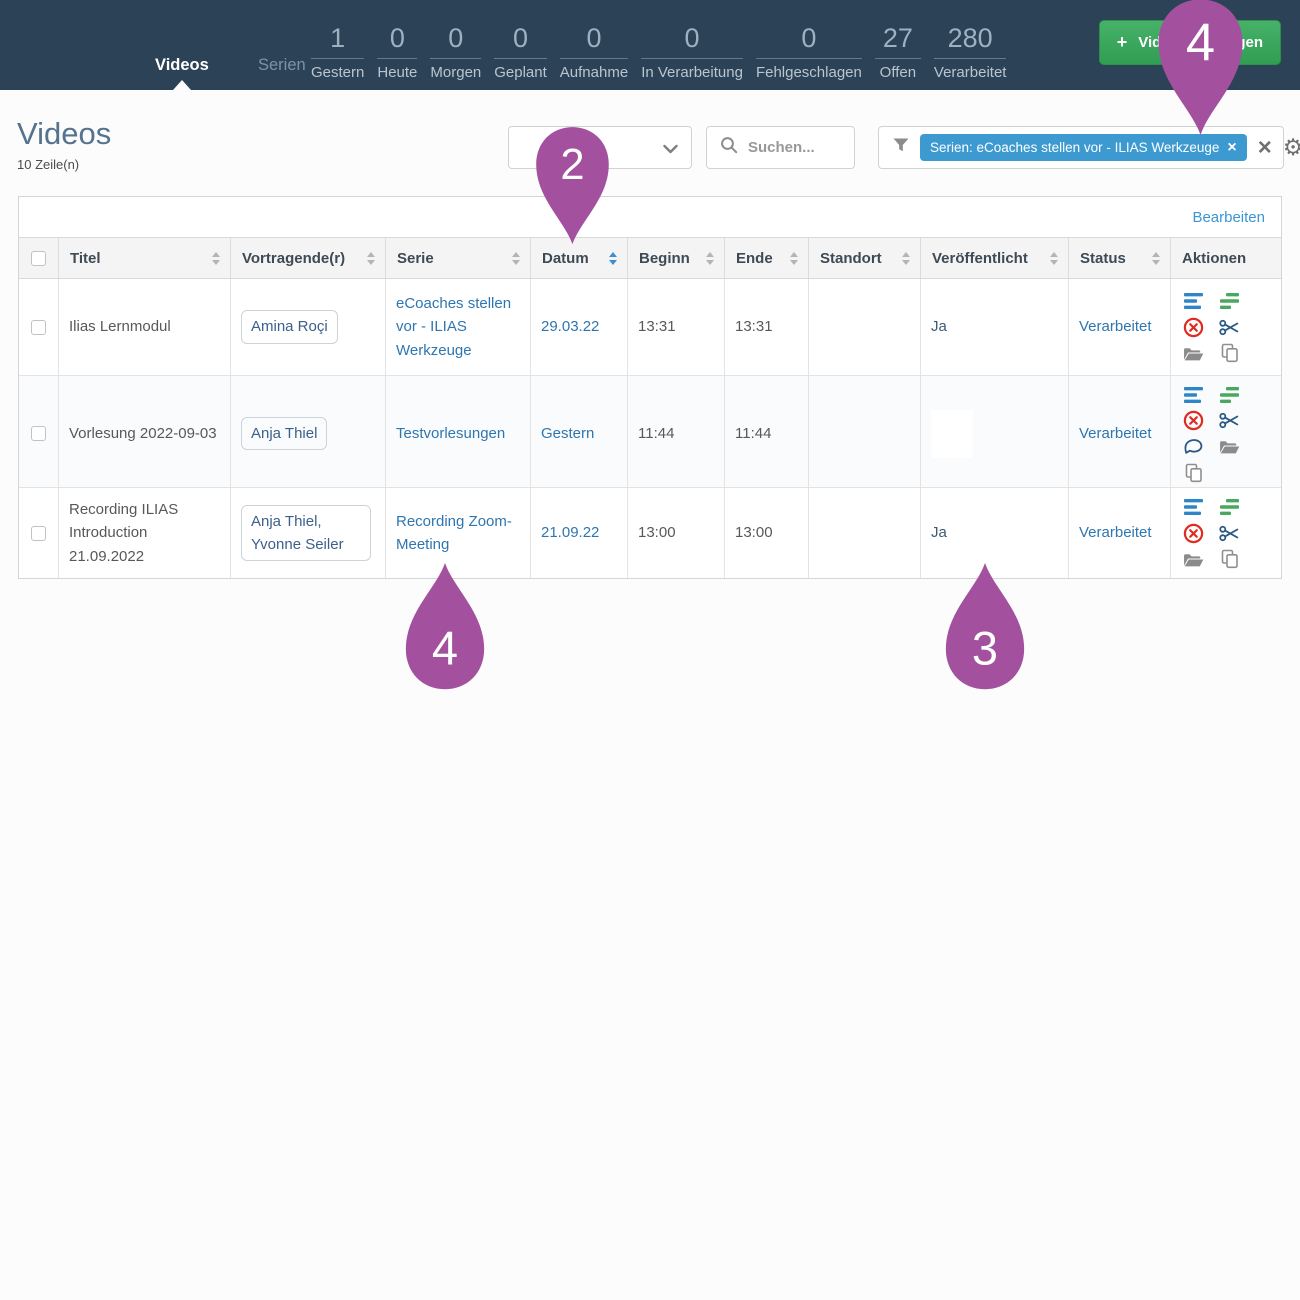  What do you see at coordinates (767, 258) in the screenshot?
I see `column-header-ende: Ende` at bounding box center [767, 258].